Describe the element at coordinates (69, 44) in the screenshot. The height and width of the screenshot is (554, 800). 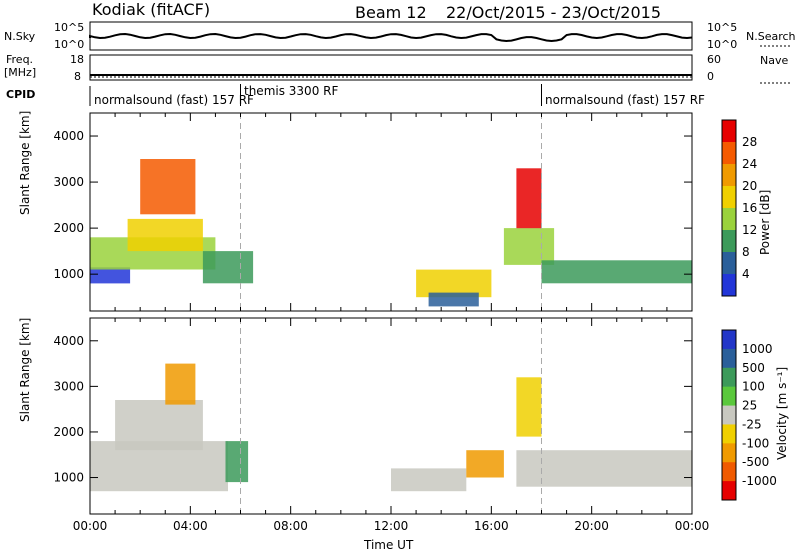
I see `sky-tick-bottom: 10^0` at that location.